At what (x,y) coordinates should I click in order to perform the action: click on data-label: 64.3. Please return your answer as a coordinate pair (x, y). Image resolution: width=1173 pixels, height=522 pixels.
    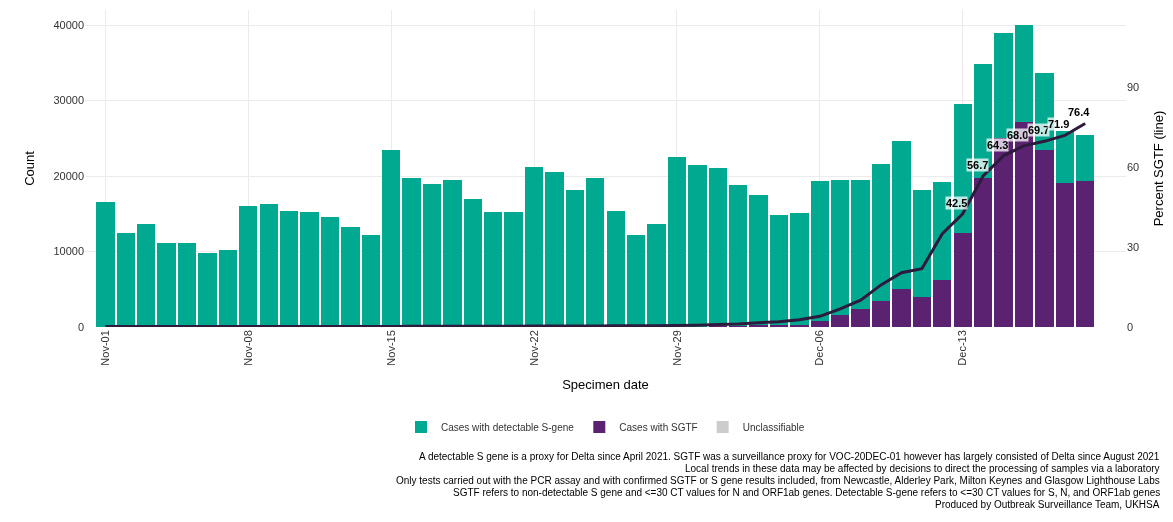
    Looking at the image, I should click on (998, 145).